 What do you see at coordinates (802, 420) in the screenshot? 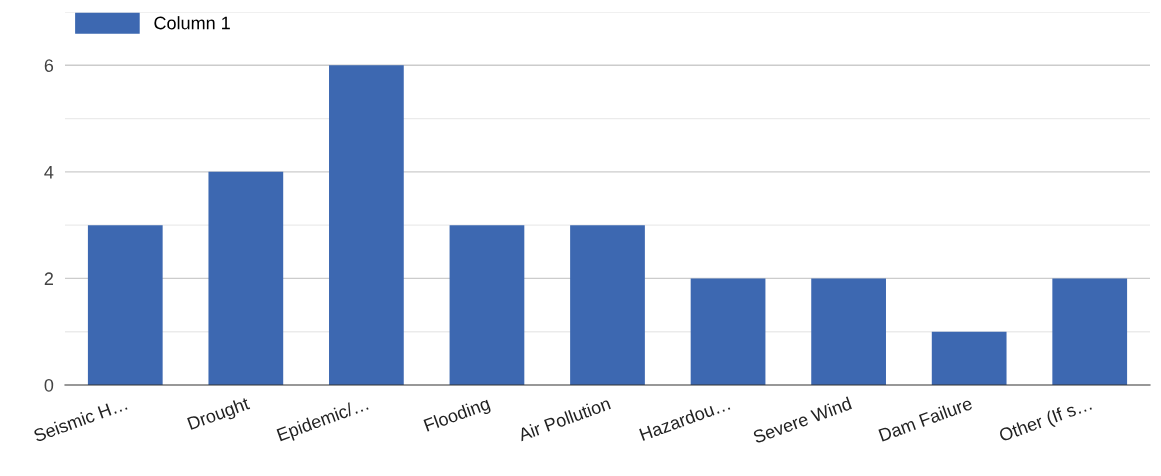
I see `x-tick-label: Severe Wind` at bounding box center [802, 420].